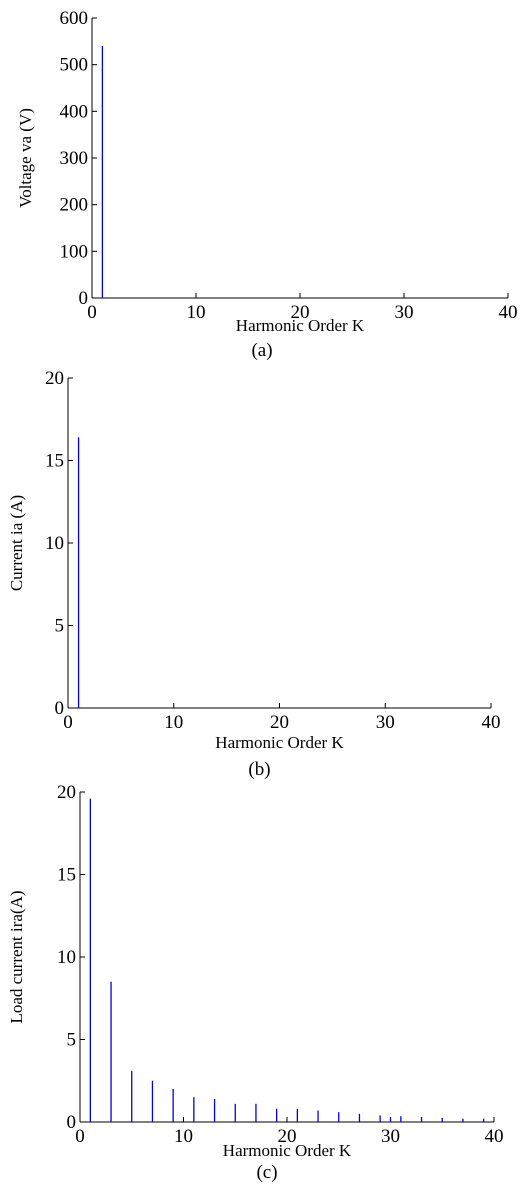  Describe the element at coordinates (404, 312) in the screenshot. I see `x-tick-label-a: 30` at that location.